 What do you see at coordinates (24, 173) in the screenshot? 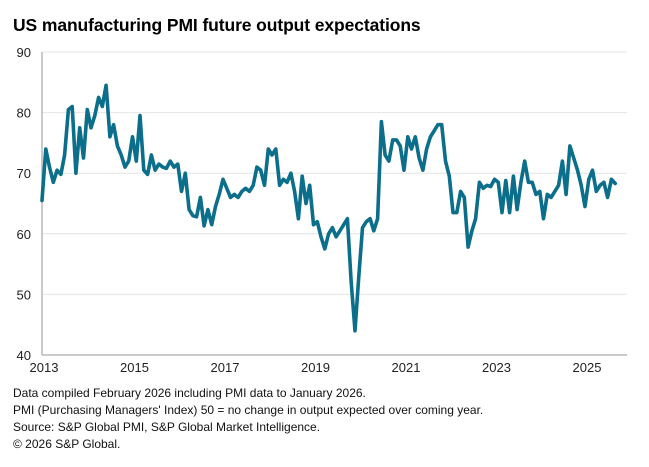
I see `y-tick-label: 70` at bounding box center [24, 173].